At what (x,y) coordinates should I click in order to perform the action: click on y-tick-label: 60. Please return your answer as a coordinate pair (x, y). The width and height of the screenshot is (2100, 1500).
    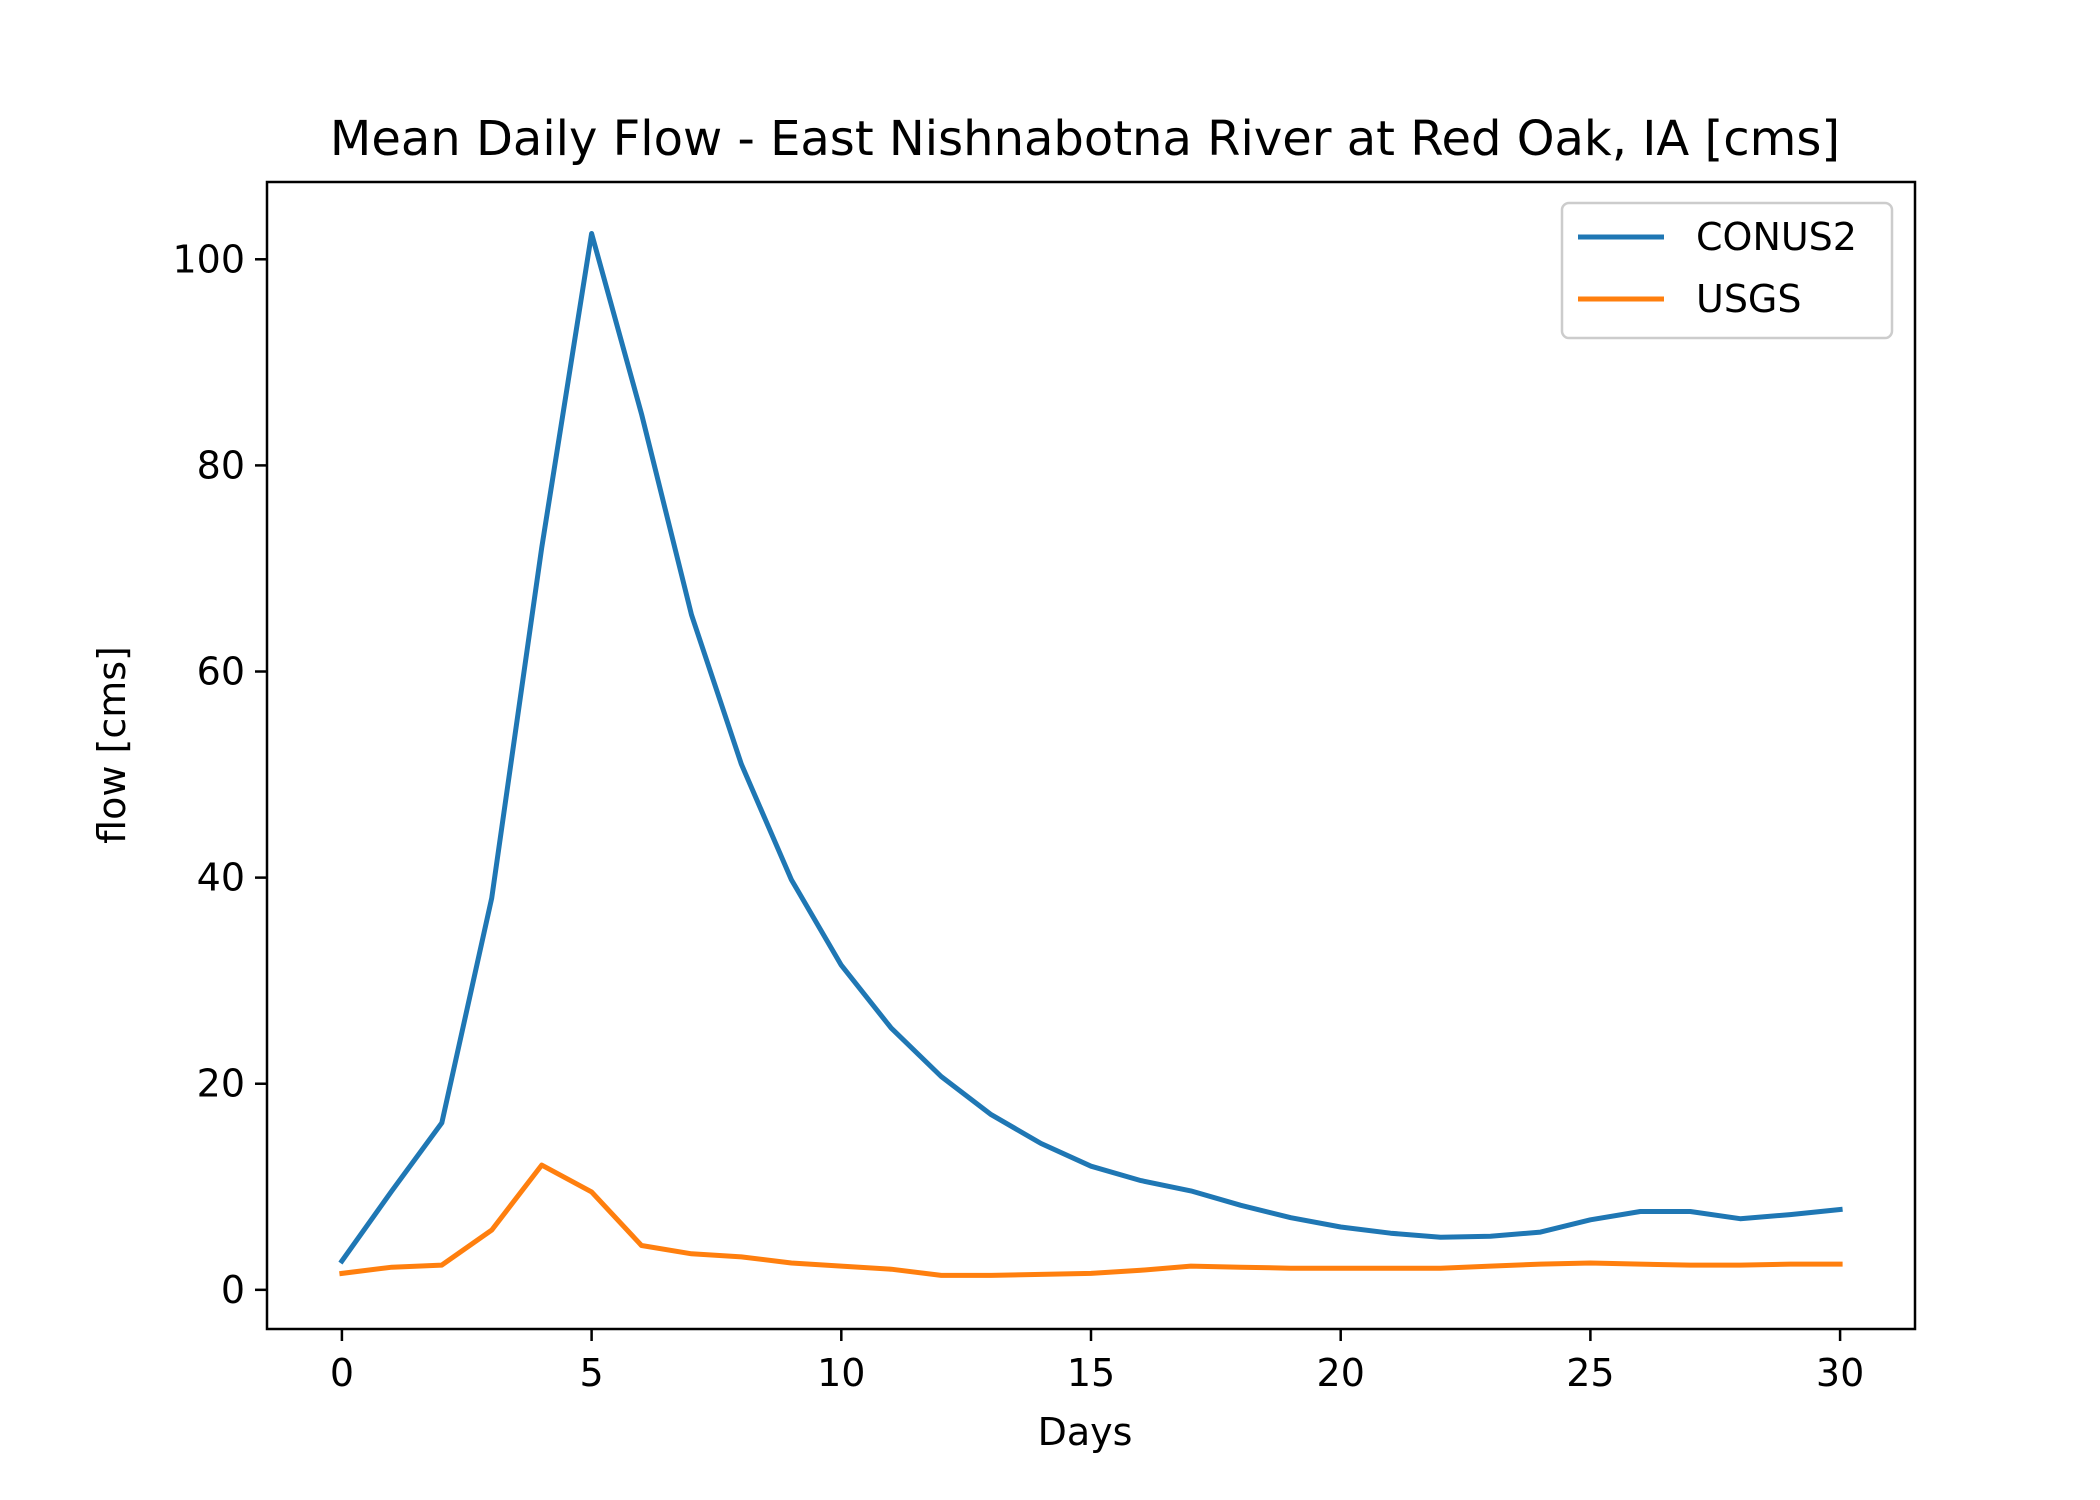
    Looking at the image, I should click on (221, 672).